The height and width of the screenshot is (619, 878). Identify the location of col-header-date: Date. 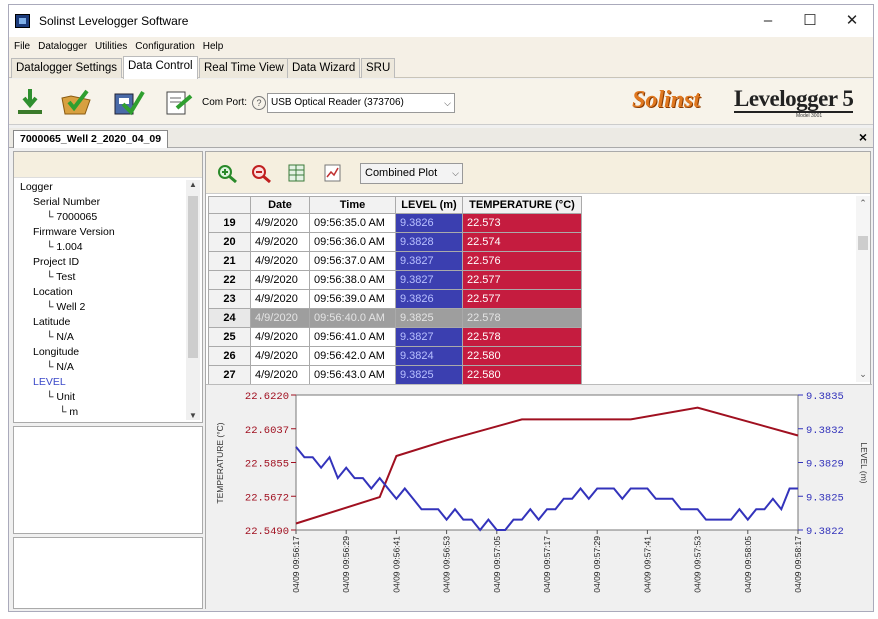
(280, 205).